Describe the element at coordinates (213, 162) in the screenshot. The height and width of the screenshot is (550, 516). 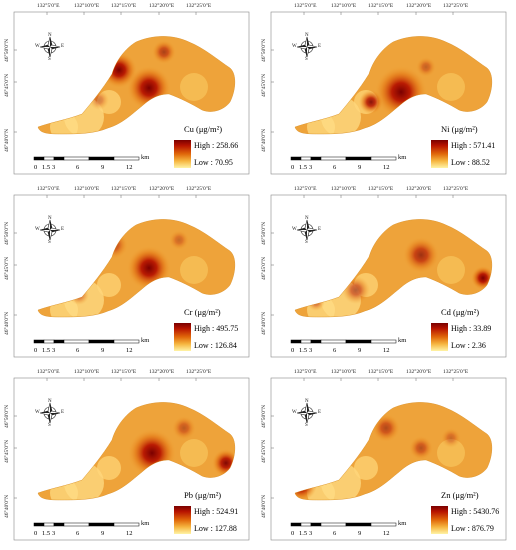
I see `legend-low-value: Low : 70.95` at that location.